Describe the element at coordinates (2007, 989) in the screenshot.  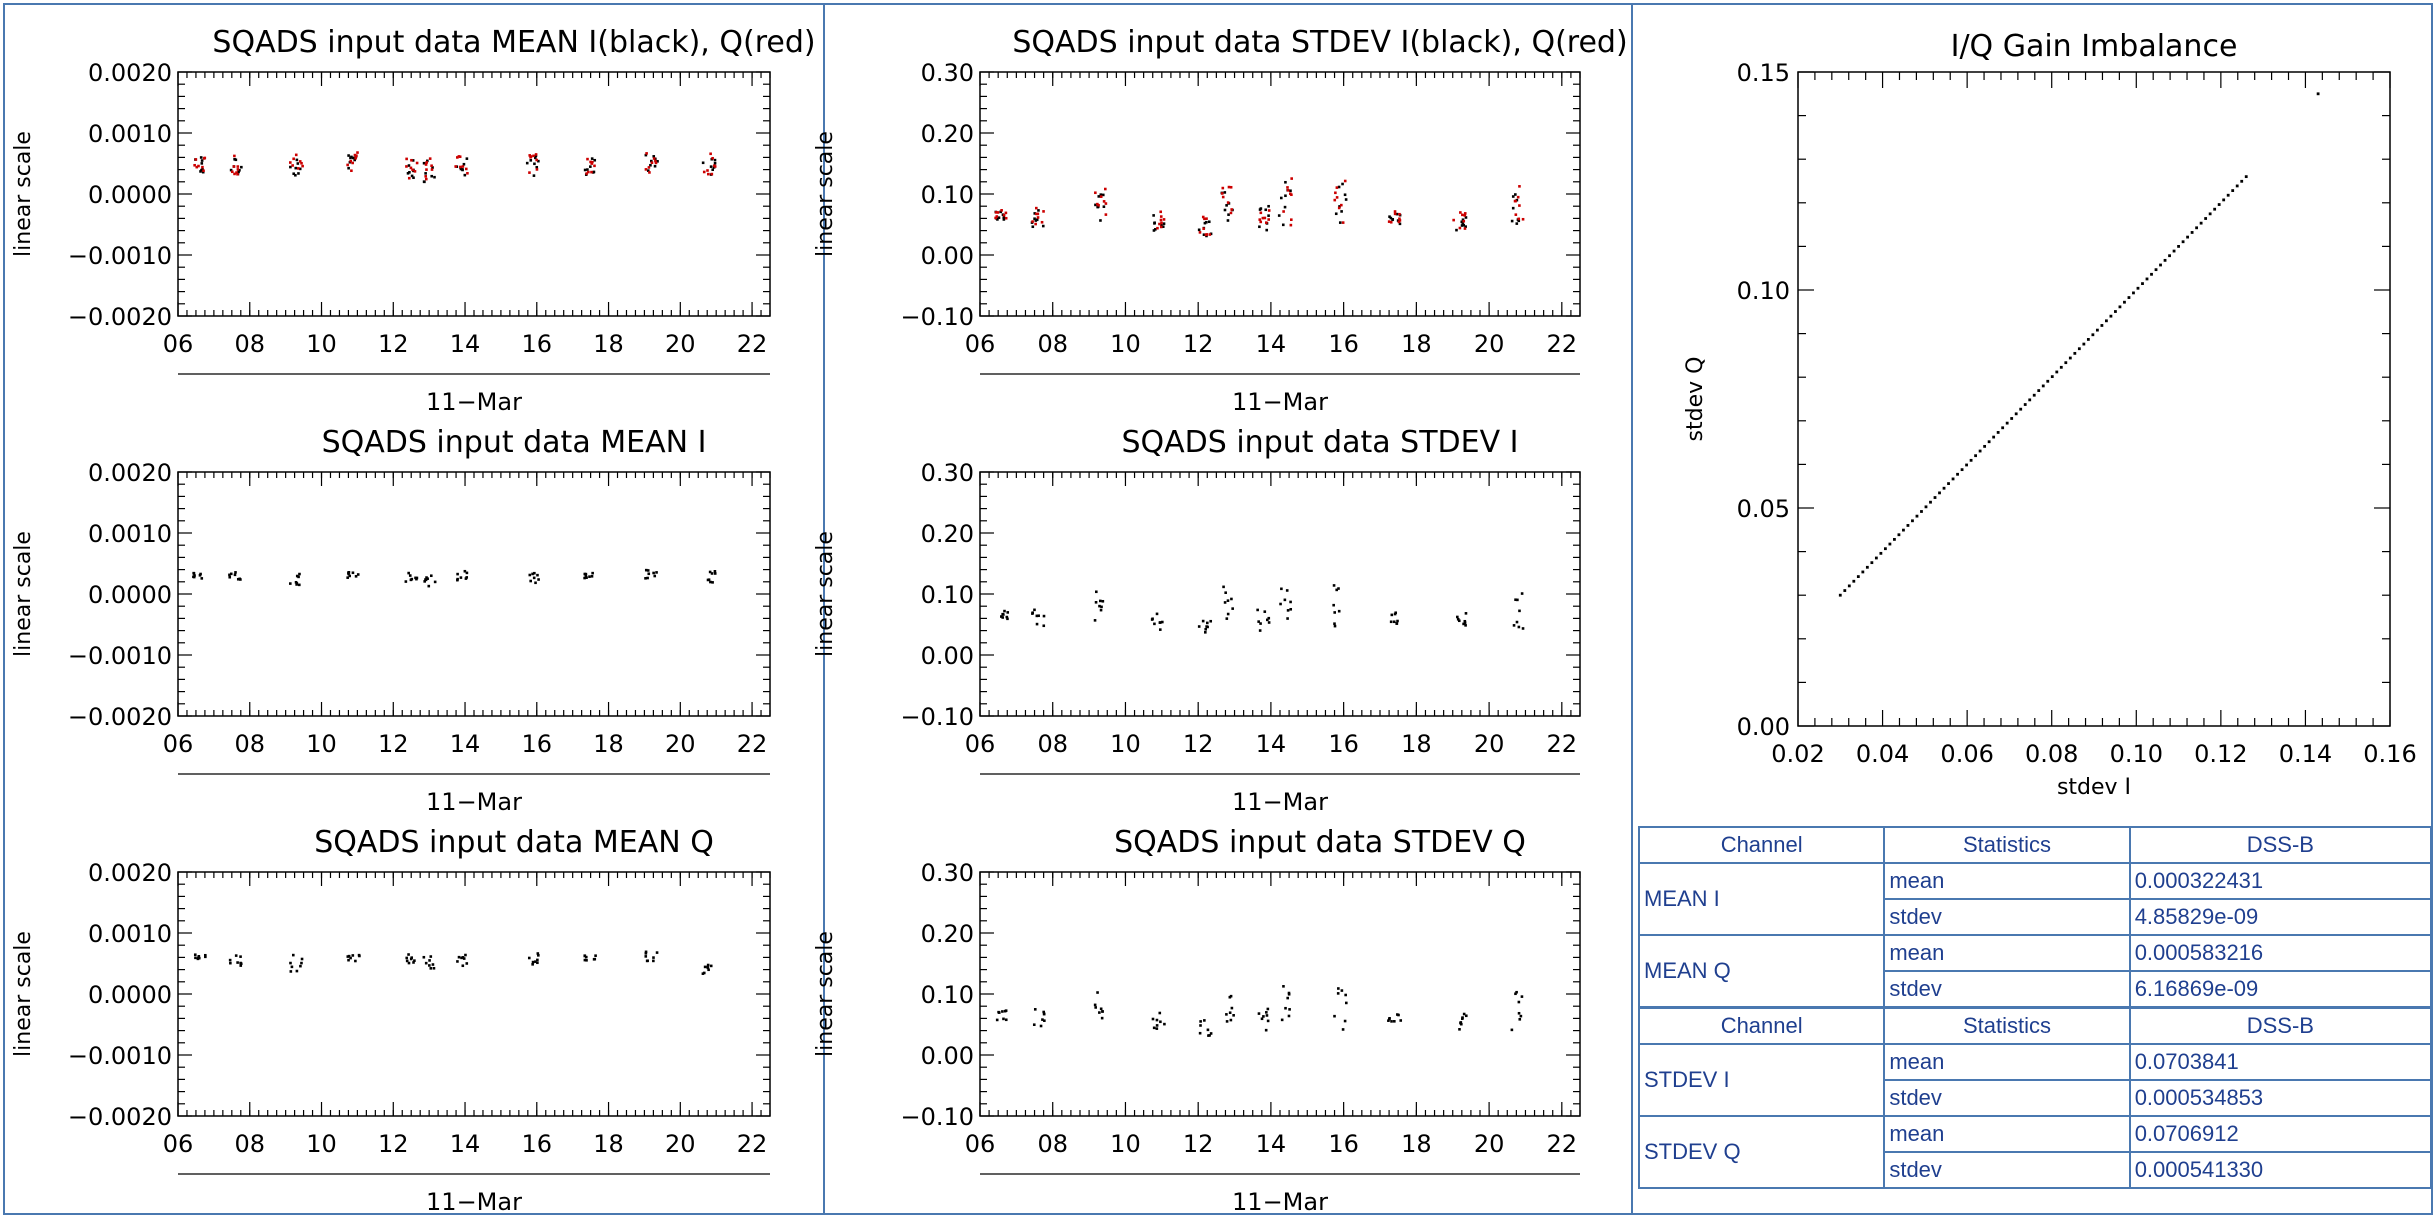
I see `stat-label-cell: stdev` at that location.